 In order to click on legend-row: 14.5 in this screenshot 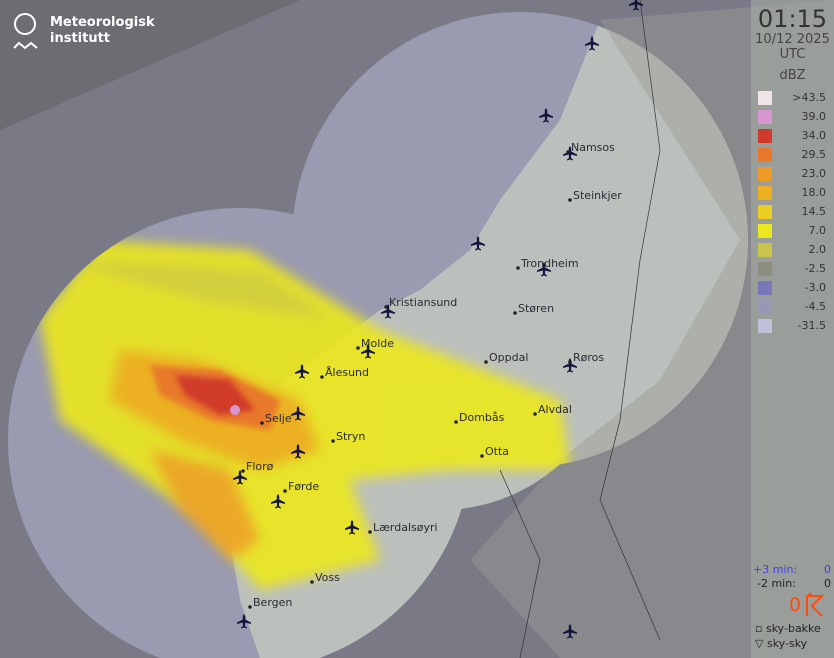, I will do `click(792, 211)`.